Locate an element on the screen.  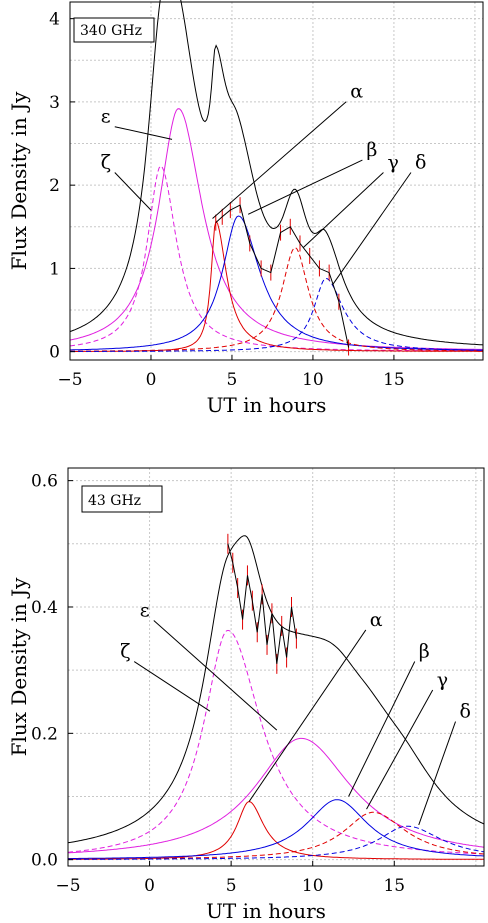
y-tick-label: 0.2 is located at coordinates (44, 734).